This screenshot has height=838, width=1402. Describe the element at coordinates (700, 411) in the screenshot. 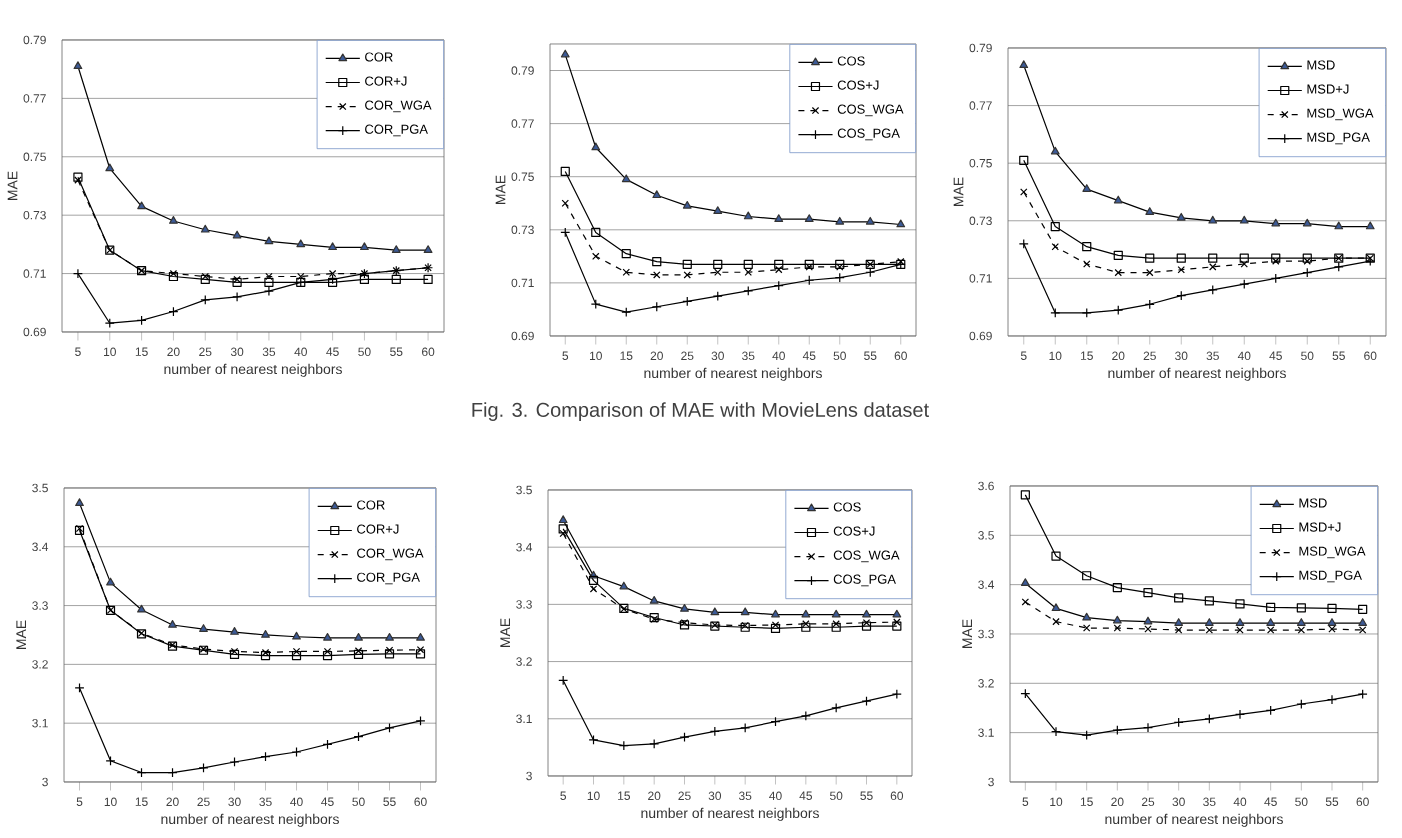

I see `caption: Fig. 3. Comparison of MAE with MovieLens dataset` at that location.